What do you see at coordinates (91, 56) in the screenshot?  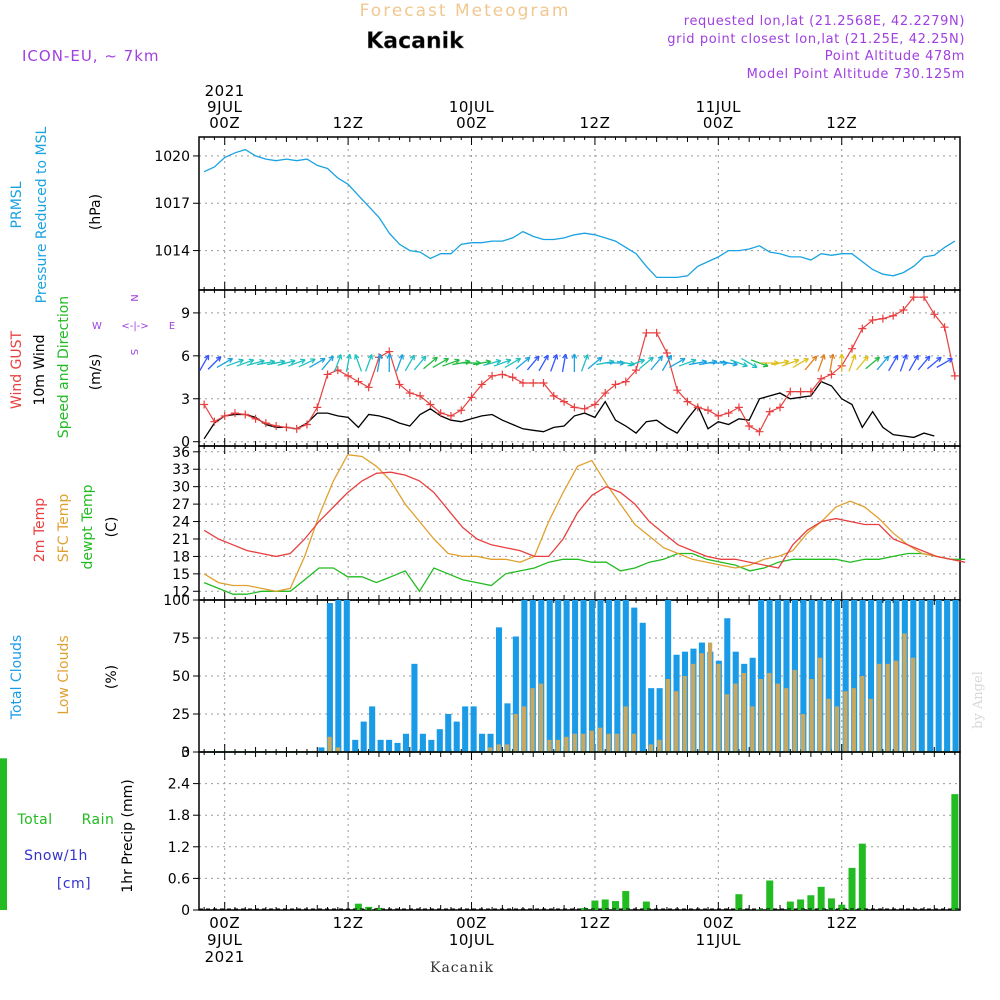 I see `model-label: ICON-EU, ~ 7km` at bounding box center [91, 56].